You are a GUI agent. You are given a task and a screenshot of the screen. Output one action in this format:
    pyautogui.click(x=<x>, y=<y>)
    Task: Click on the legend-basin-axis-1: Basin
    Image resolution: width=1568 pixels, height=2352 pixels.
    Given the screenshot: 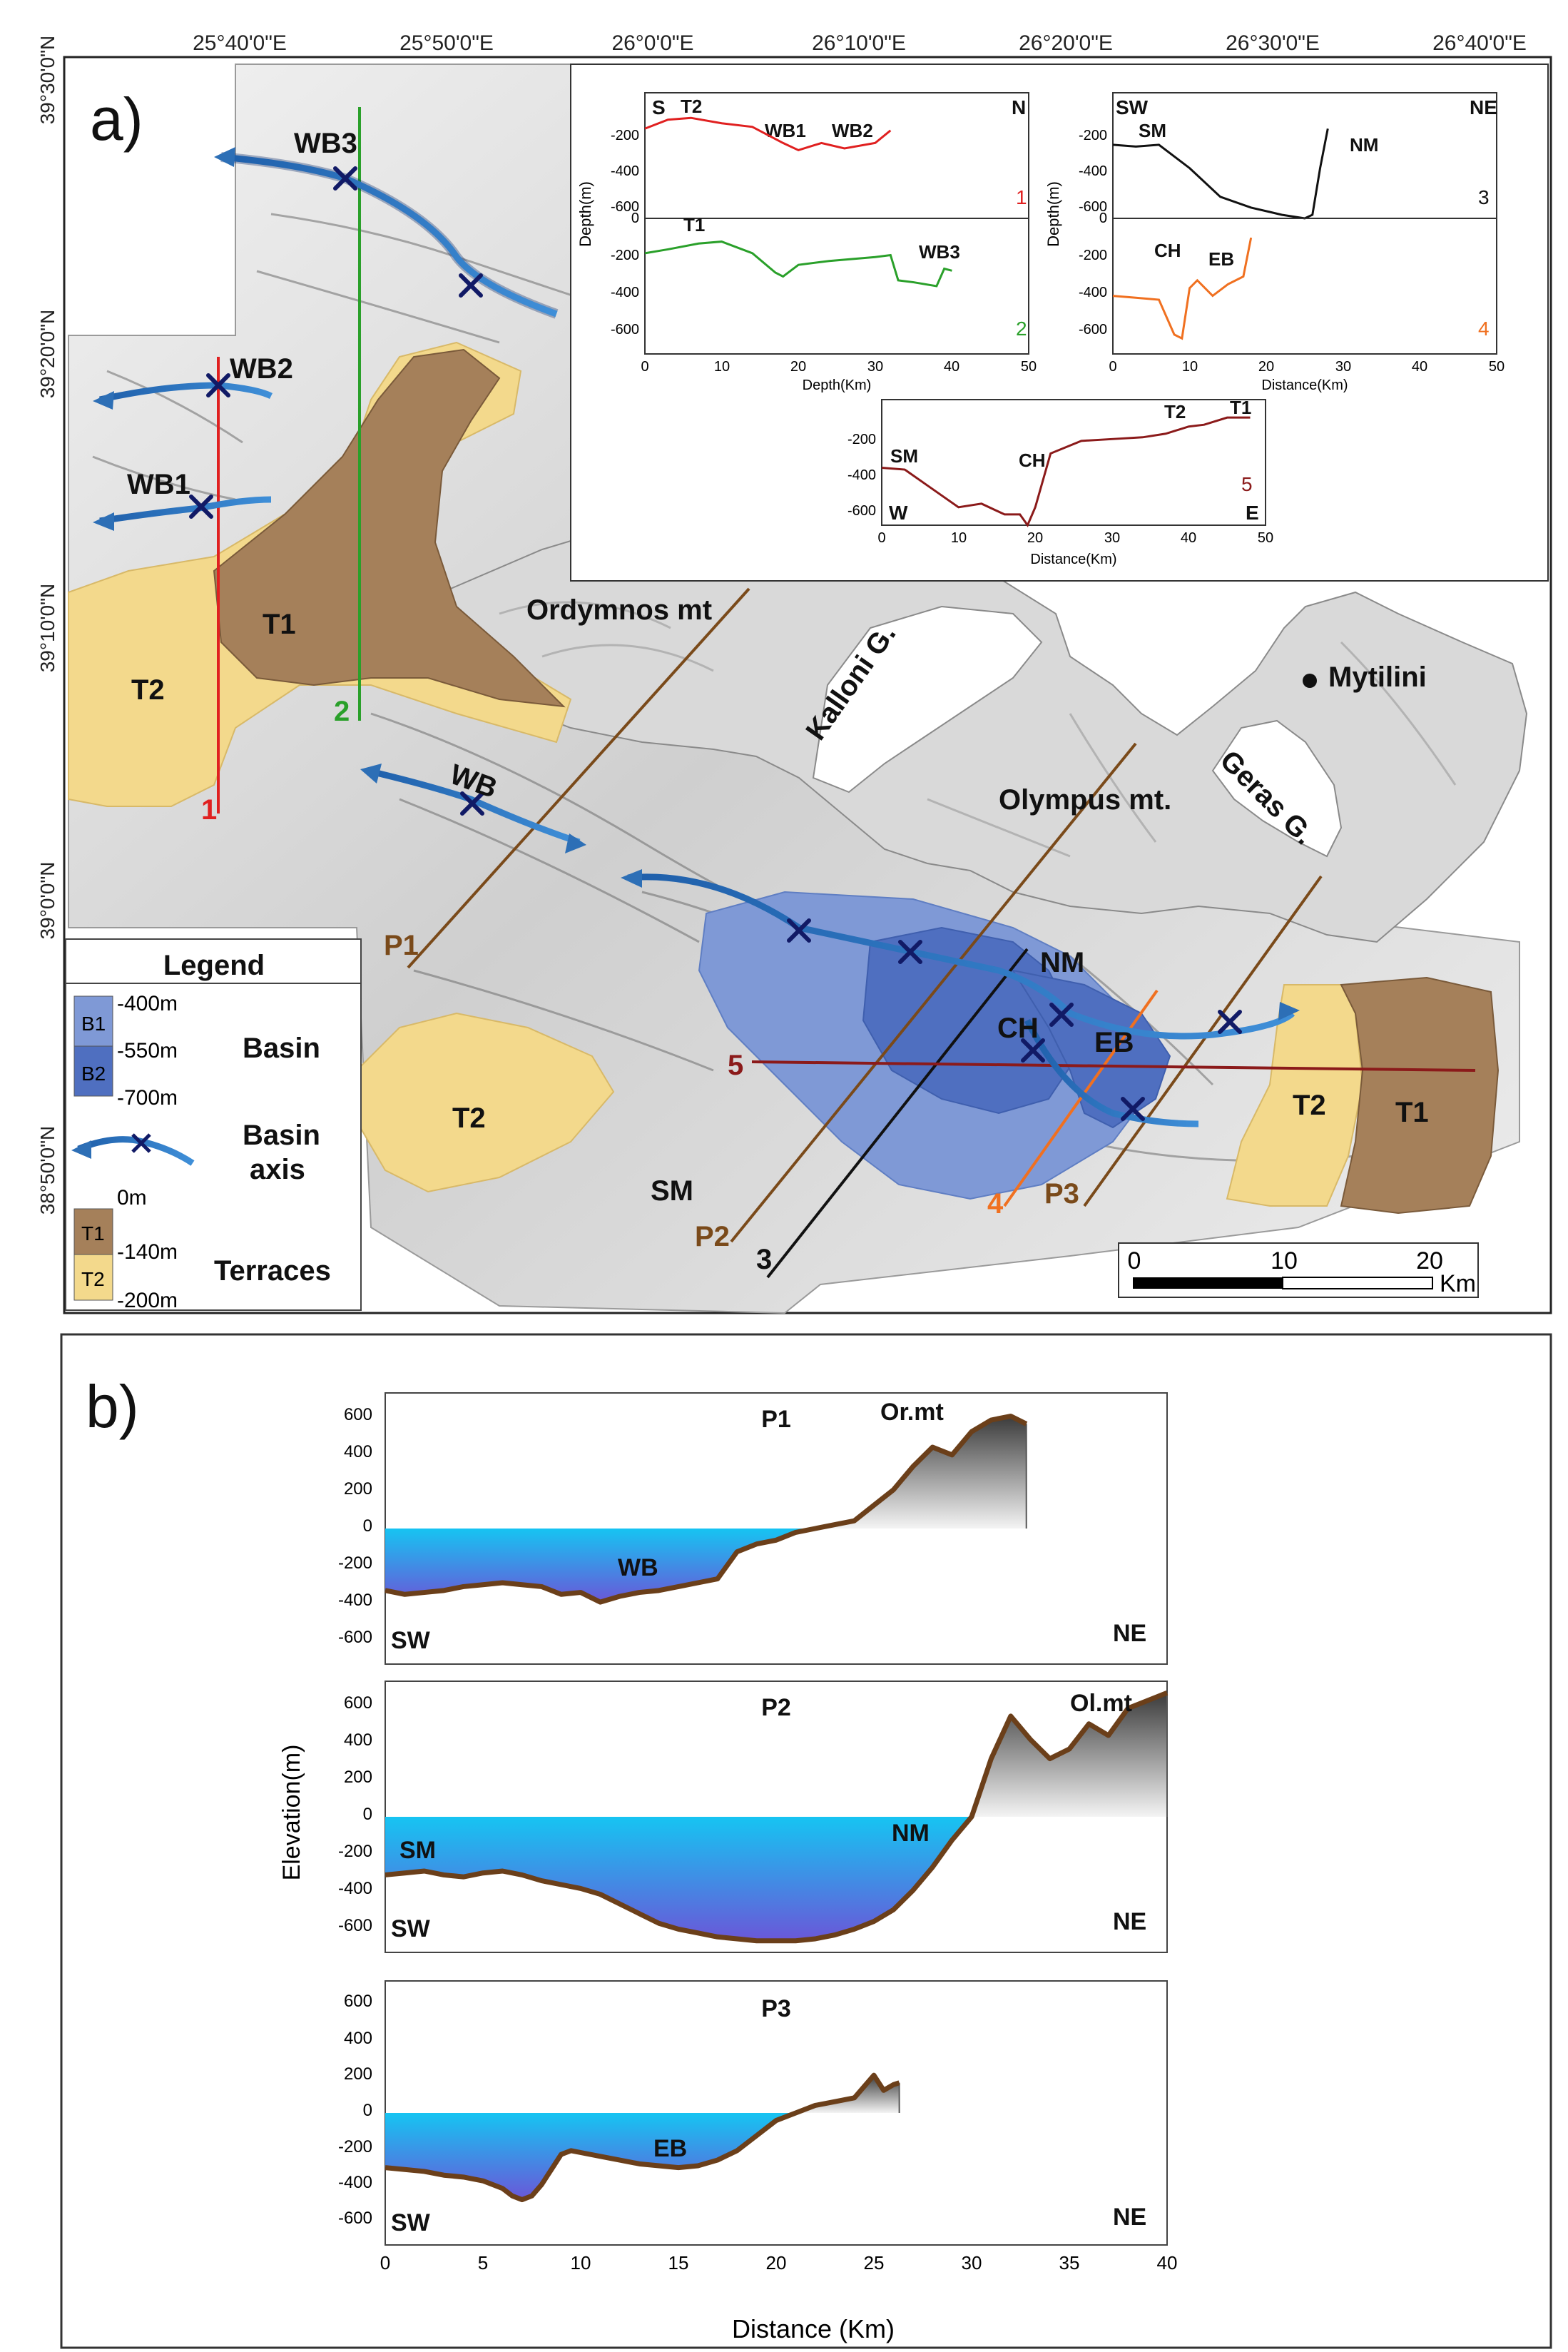 What is the action you would take?
    pyautogui.click(x=281, y=1135)
    